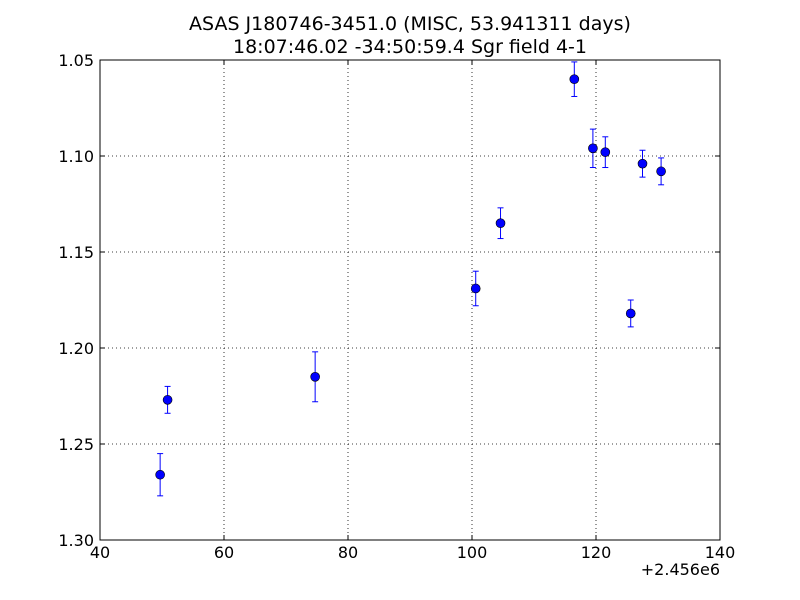  What do you see at coordinates (224, 552) in the screenshot?
I see `x-tick-label: 60` at bounding box center [224, 552].